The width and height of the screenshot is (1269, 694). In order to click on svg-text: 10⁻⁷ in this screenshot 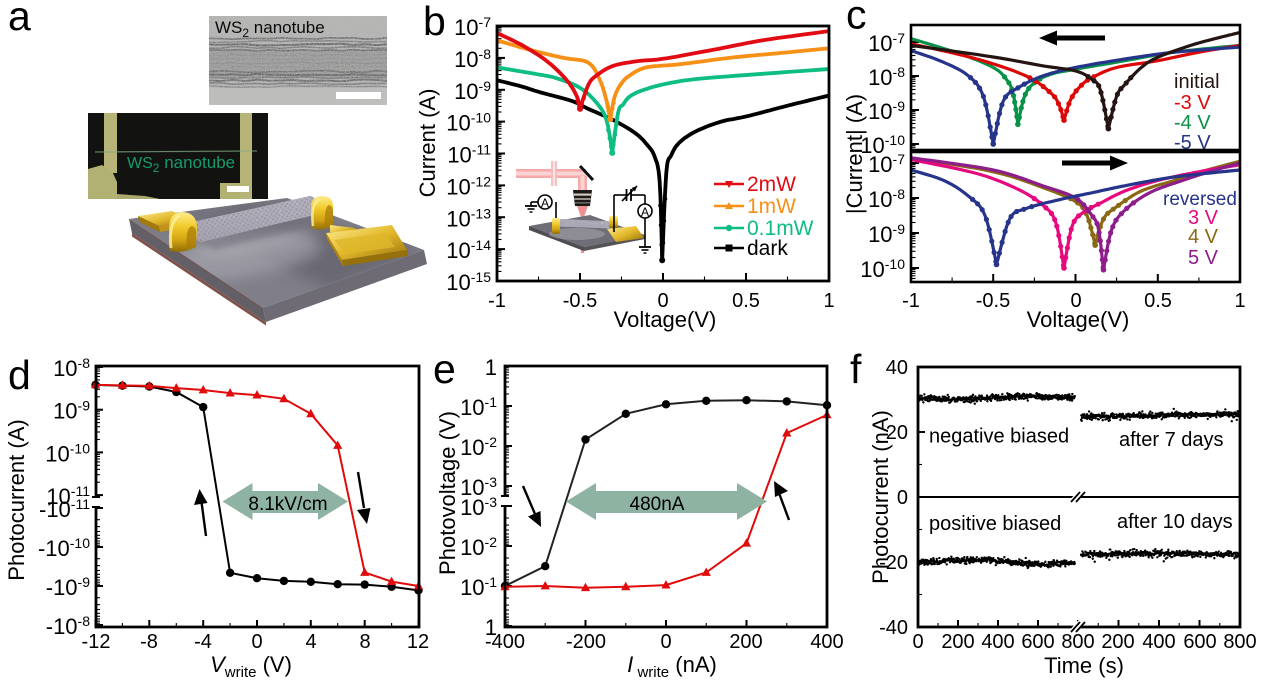, I will do `click(472, 27)`.